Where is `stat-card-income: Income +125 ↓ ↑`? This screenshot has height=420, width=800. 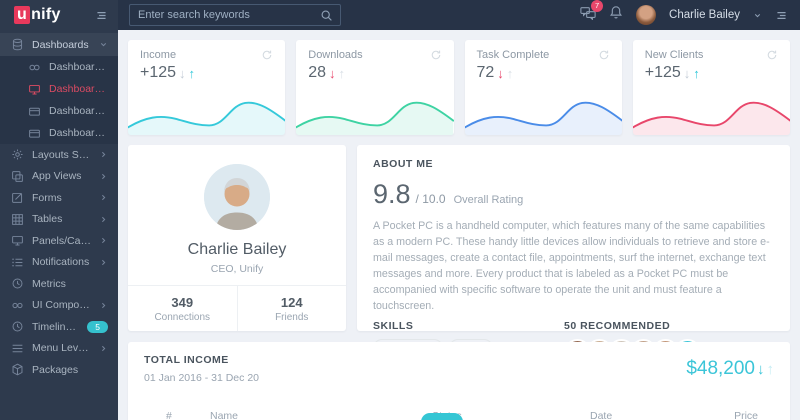 stat-card-income: Income +125 ↓ ↑ is located at coordinates (207, 87).